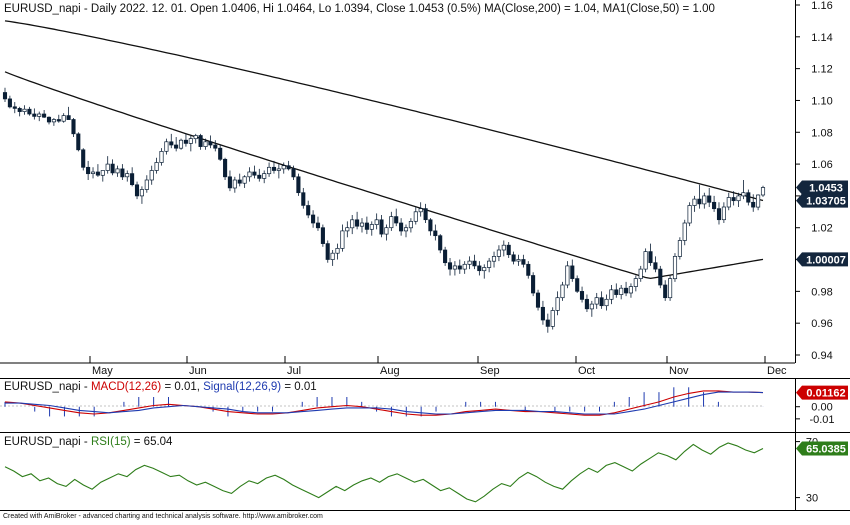 The width and height of the screenshot is (850, 525). I want to click on rsi-last-box, so click(822, 448).